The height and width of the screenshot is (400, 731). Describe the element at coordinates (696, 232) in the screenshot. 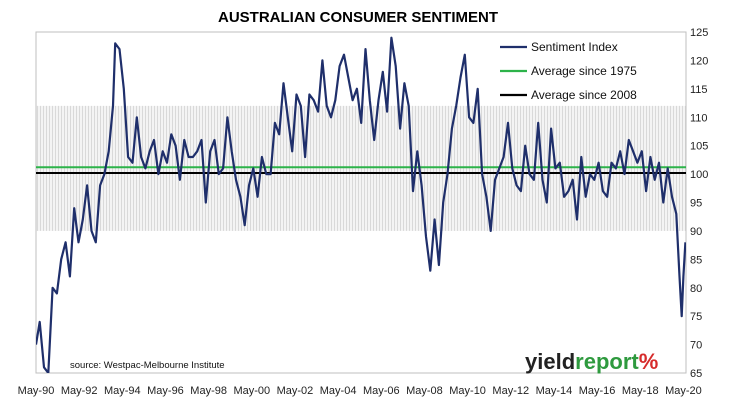

I see `y-tick-label: 90` at that location.